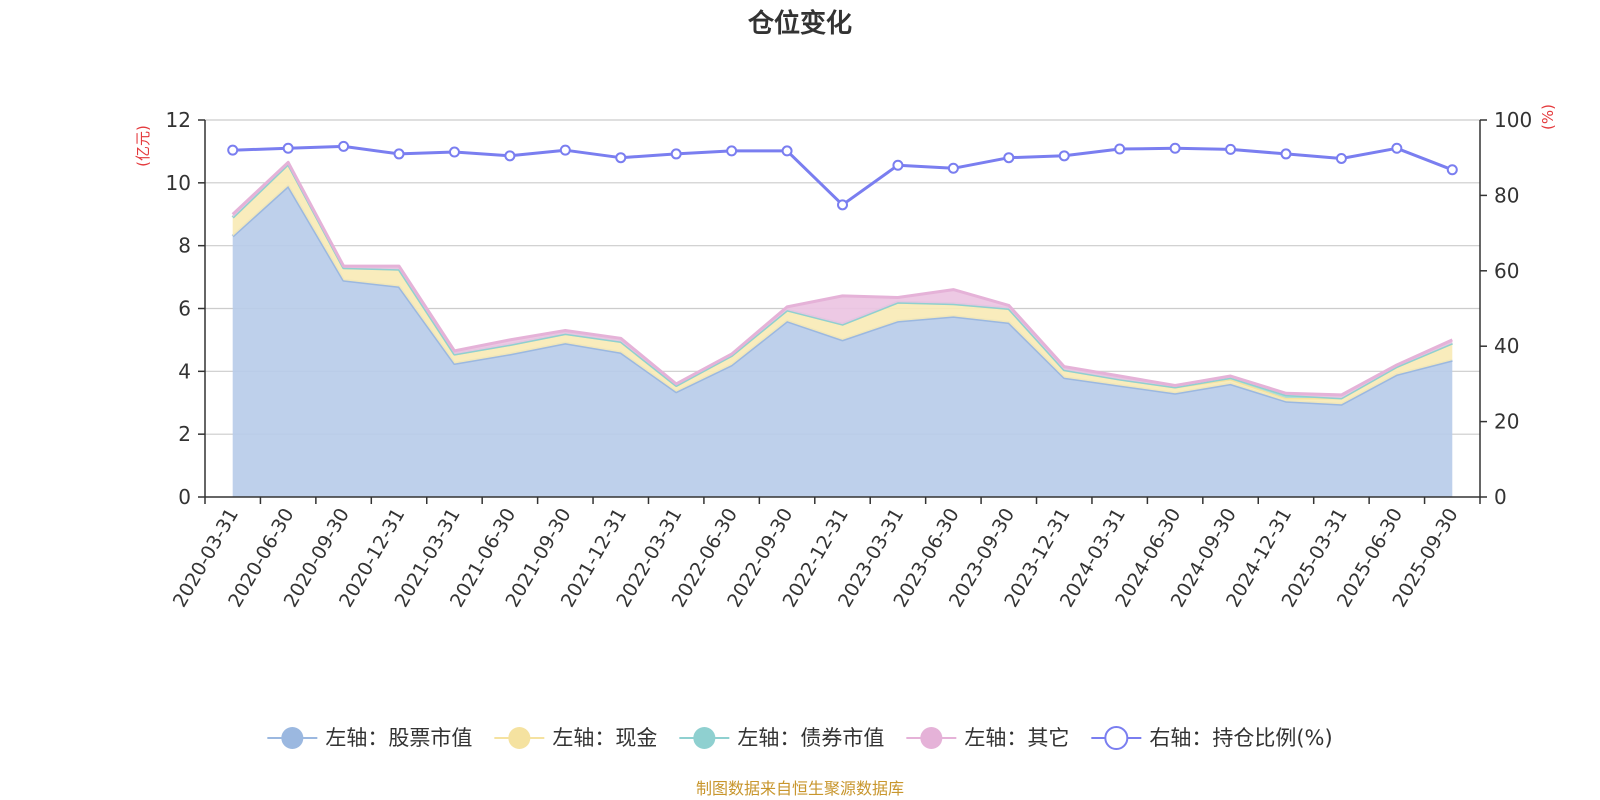 The width and height of the screenshot is (1600, 800). Describe the element at coordinates (1548, 117) in the screenshot. I see `right-axis-unit: (%)` at that location.